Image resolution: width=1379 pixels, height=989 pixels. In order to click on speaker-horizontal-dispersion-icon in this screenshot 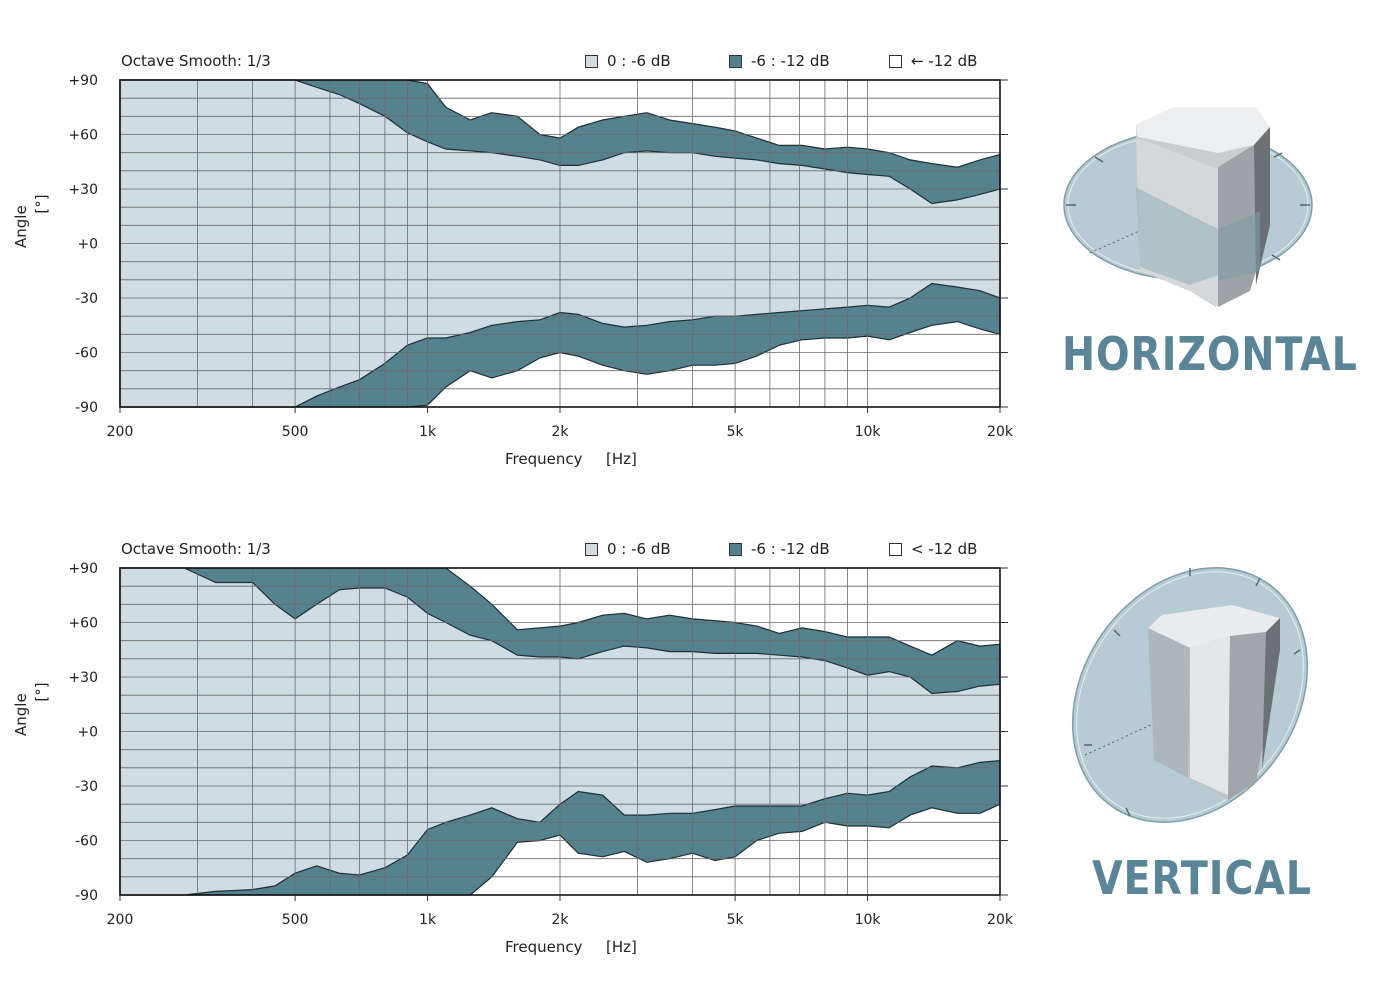, I will do `click(1188, 207)`.